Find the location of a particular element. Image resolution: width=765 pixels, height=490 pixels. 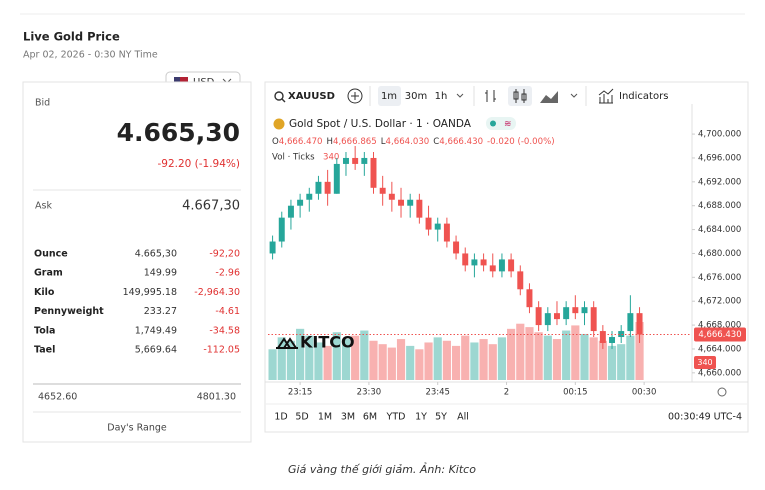

vol-value: 340 is located at coordinates (331, 158).